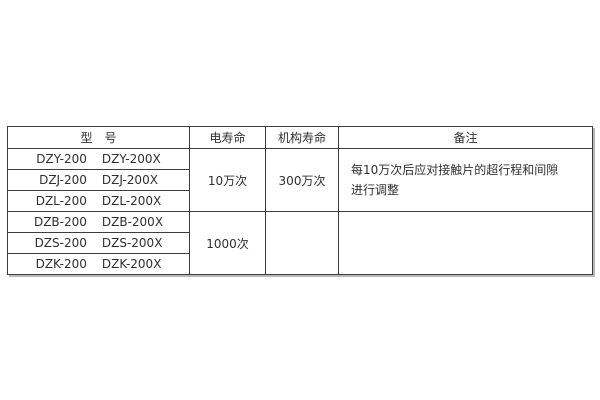 The height and width of the screenshot is (400, 600). Describe the element at coordinates (61, 264) in the screenshot. I see `model-name: DZK-200` at that location.